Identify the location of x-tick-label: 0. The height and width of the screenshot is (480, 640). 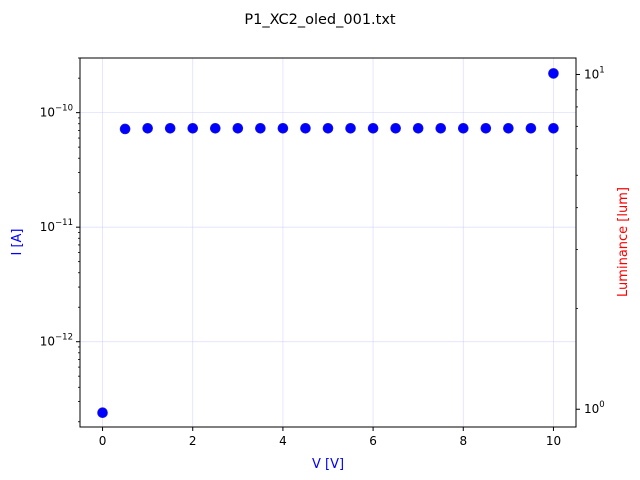
(103, 441).